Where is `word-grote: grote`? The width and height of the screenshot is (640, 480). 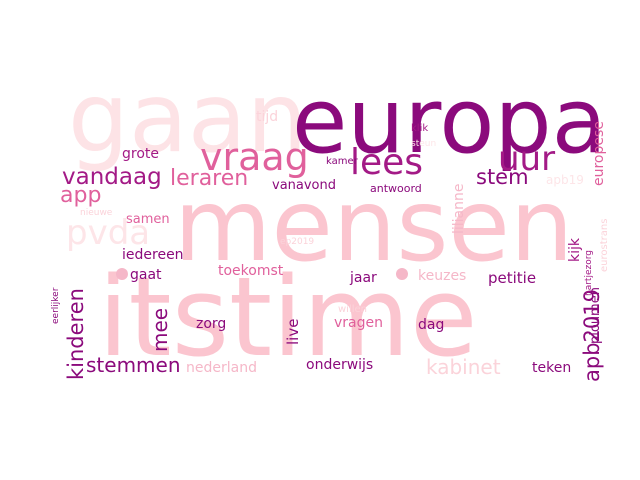
word-grote: grote is located at coordinates (141, 154).